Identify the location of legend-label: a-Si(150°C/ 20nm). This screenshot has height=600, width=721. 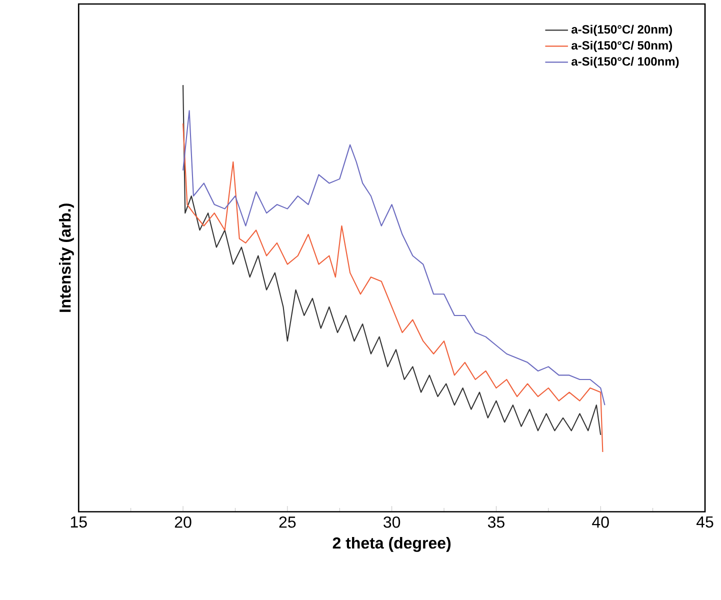
(622, 30).